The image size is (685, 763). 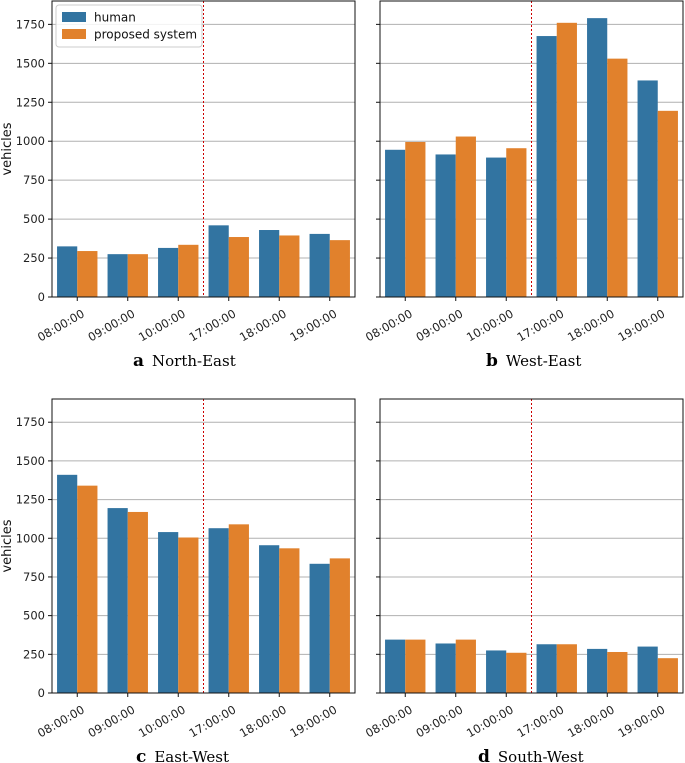 I want to click on bar-d-proposed-09:00:00, so click(x=465, y=666).